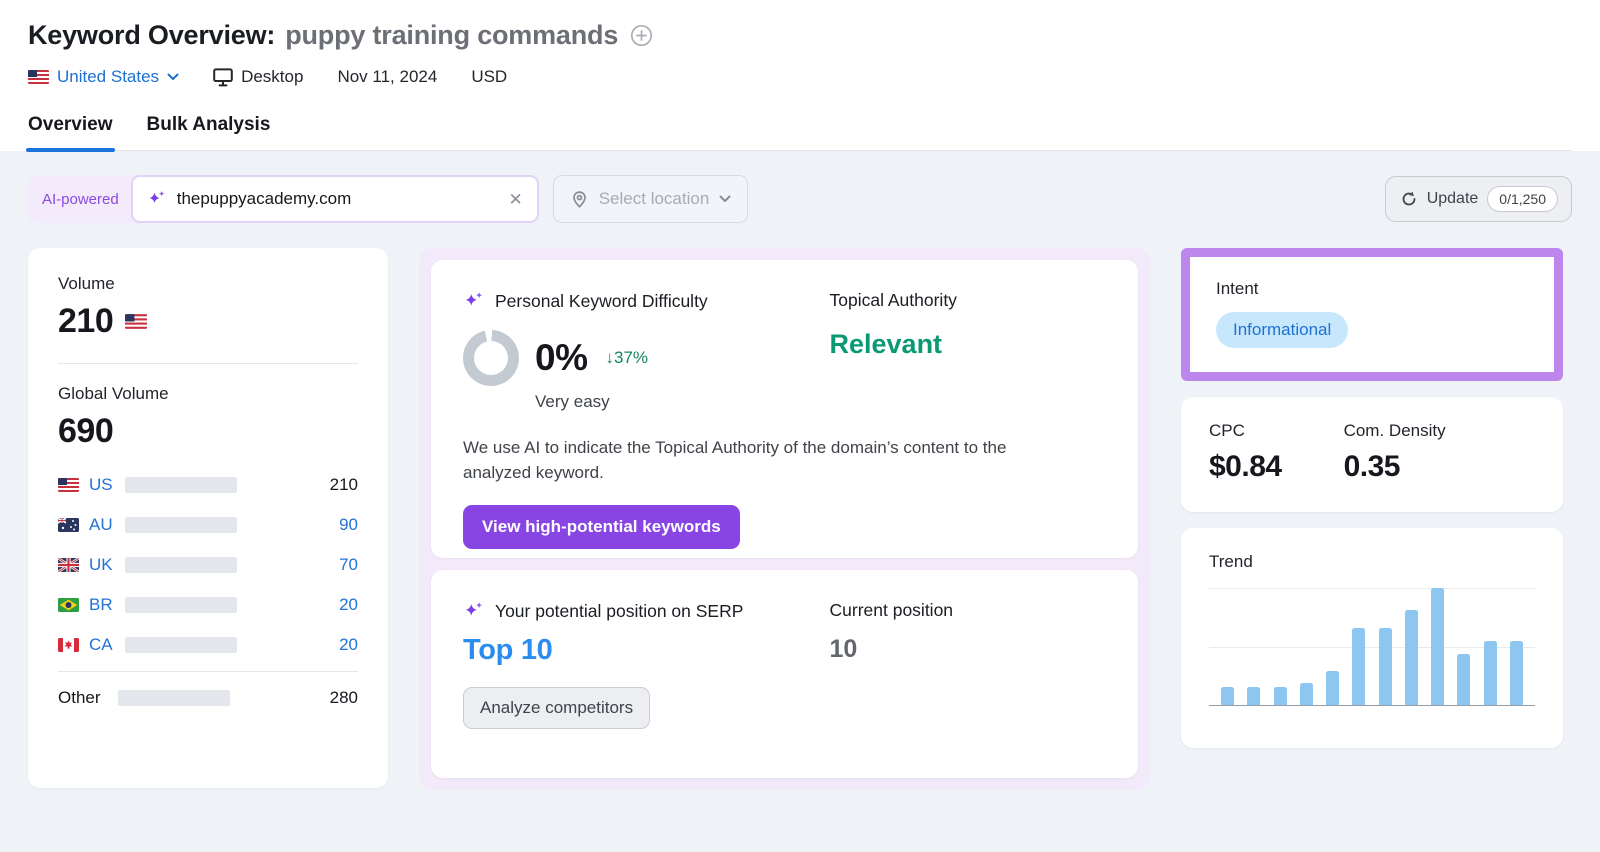  I want to click on geo-row-br: BR 20, so click(208, 605).